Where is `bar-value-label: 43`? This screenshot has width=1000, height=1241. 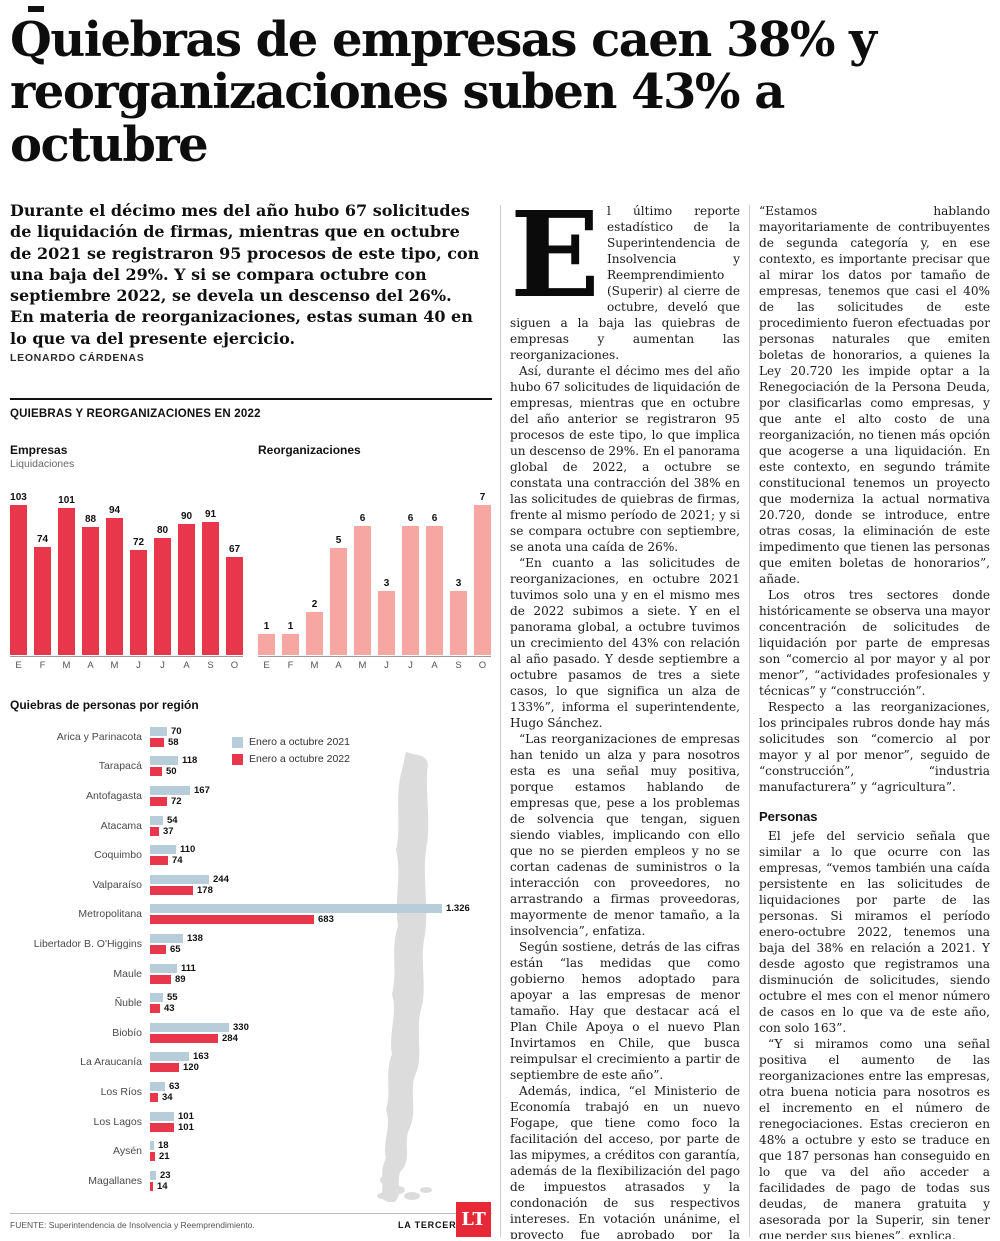 bar-value-label: 43 is located at coordinates (169, 1009).